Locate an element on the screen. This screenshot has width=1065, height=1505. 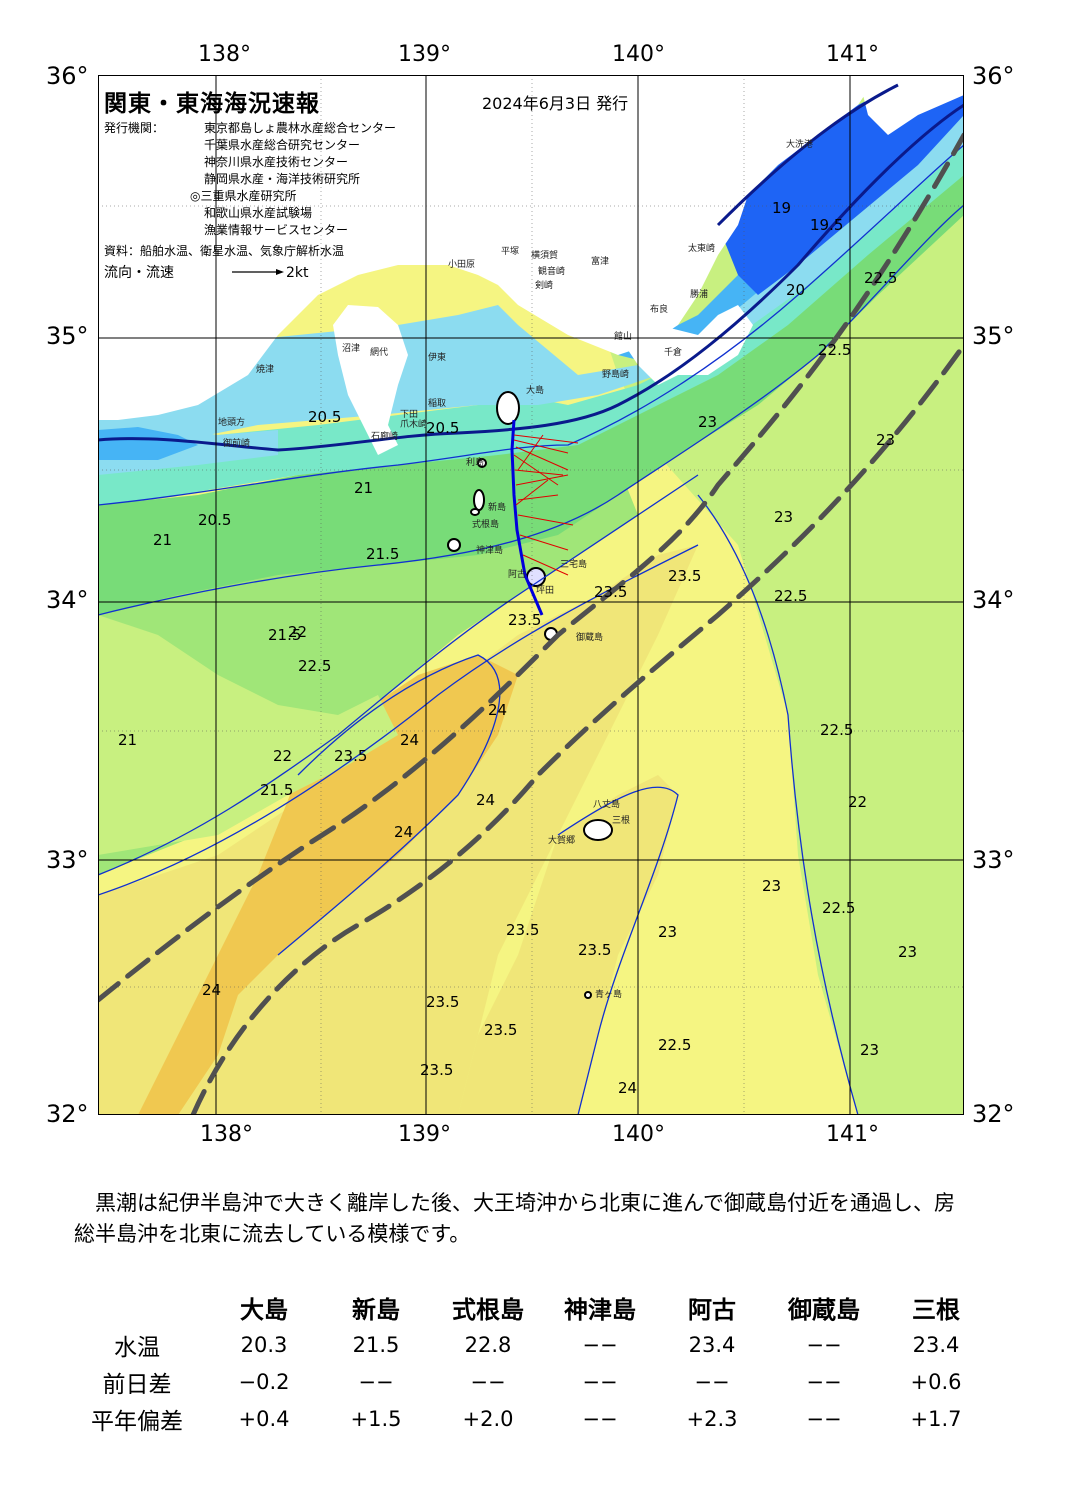
issuer-item: 静岡県水産・海洋技術研究所 is located at coordinates (282, 179).